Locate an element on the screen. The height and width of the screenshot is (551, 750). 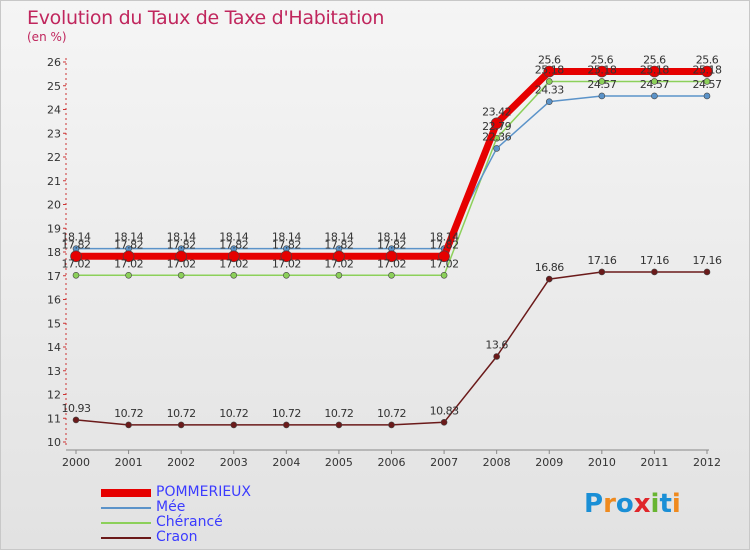
x-tick-label: 2004 is located at coordinates (286, 462).